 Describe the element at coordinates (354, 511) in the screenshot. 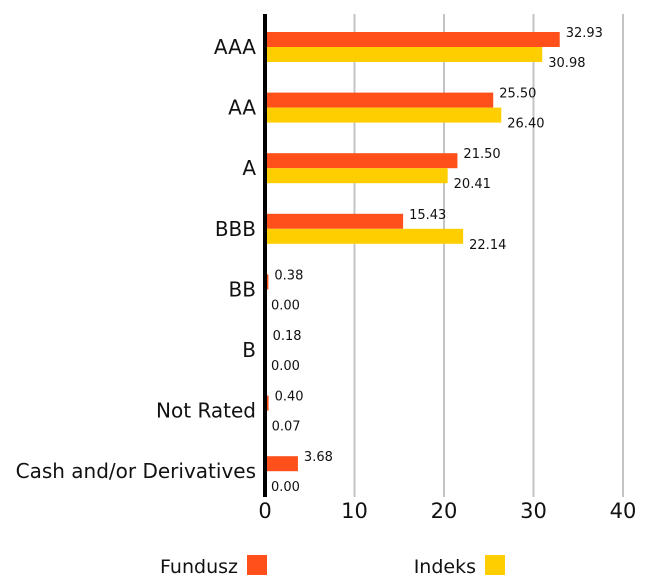

I see `x-tick-label: 10` at that location.